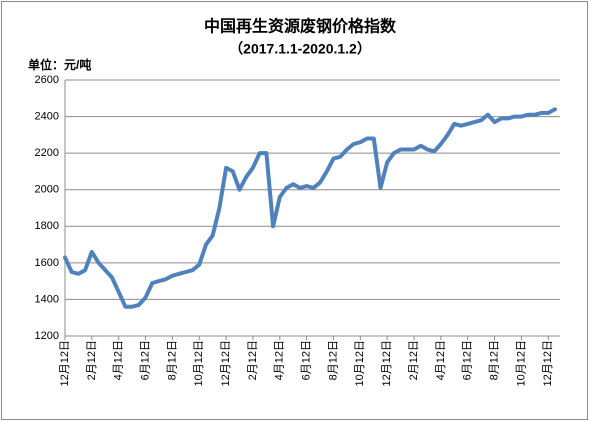  Describe the element at coordinates (300, 49) in the screenshot. I see `chart-subtitle: （2017.1.1-2020.1.2）` at that location.